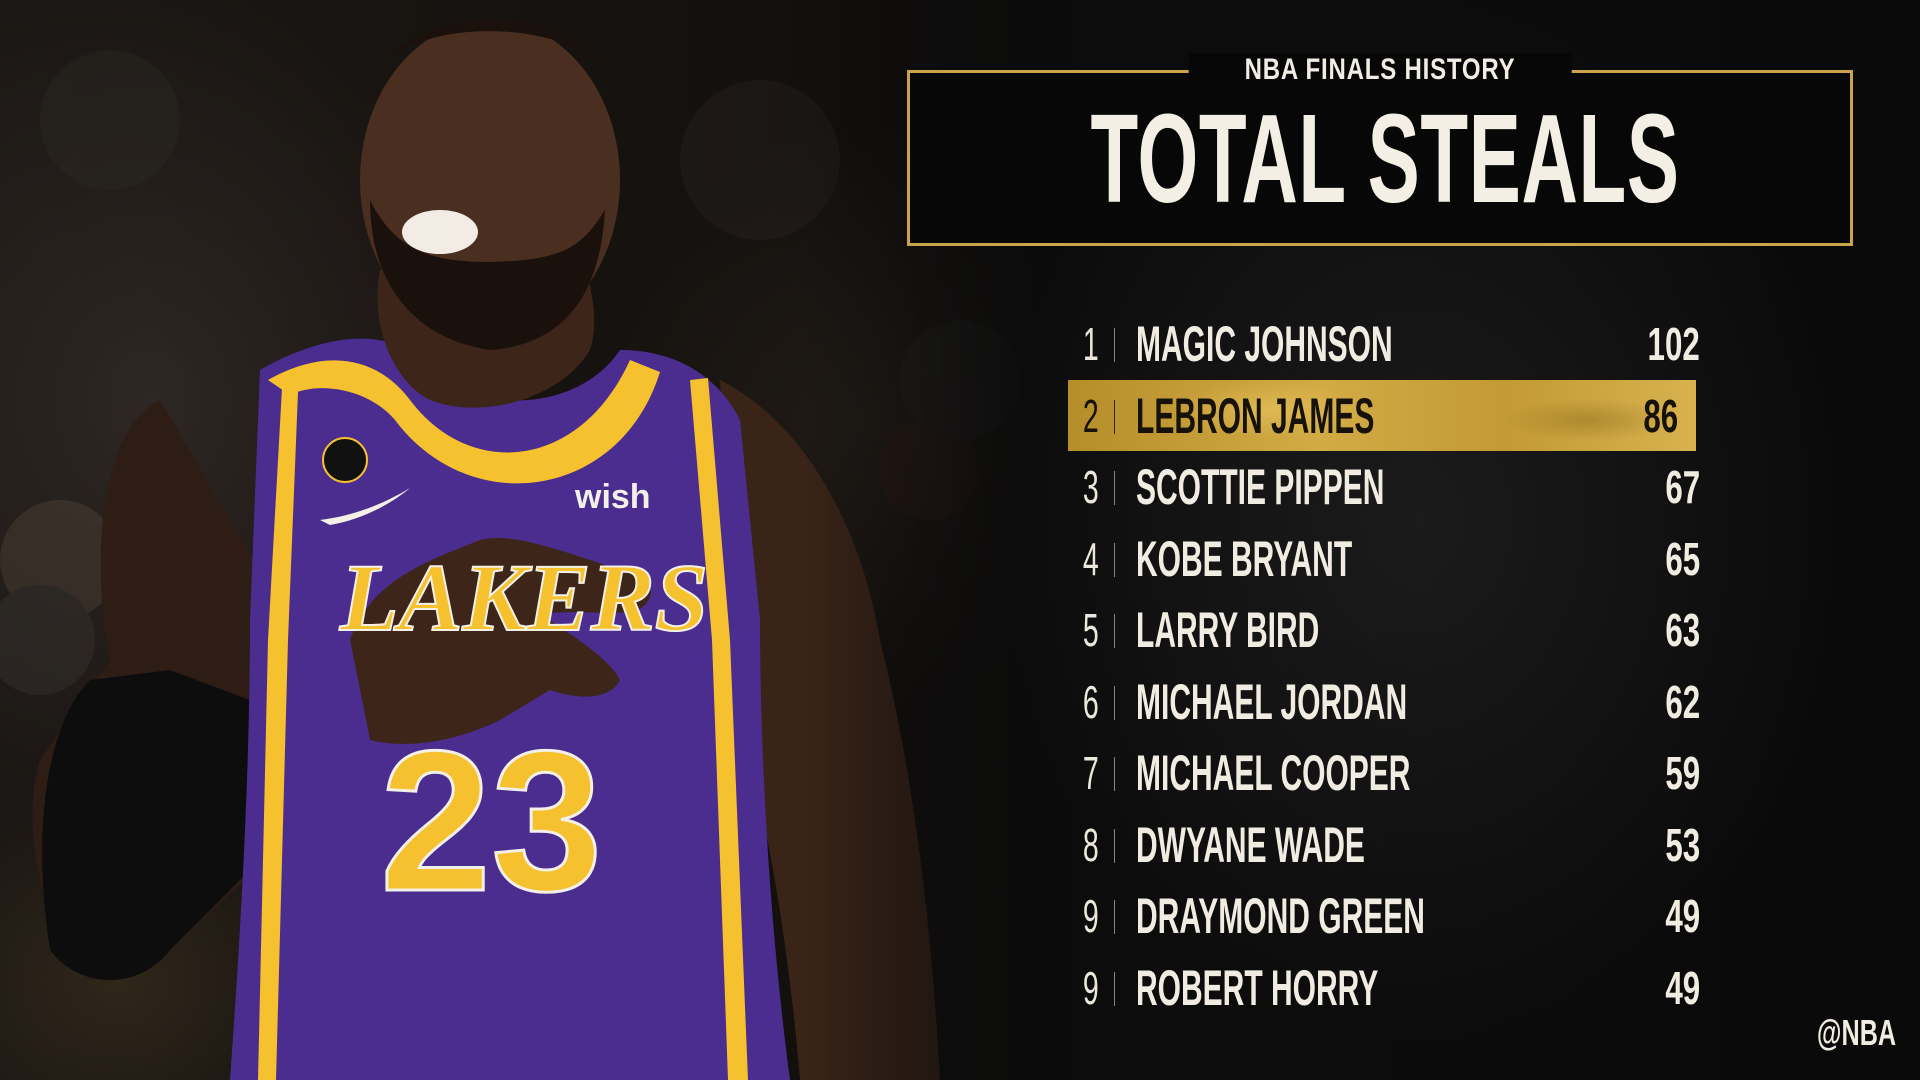 Image resolution: width=1920 pixels, height=1080 pixels. I want to click on steals-value: 102, so click(1673, 344).